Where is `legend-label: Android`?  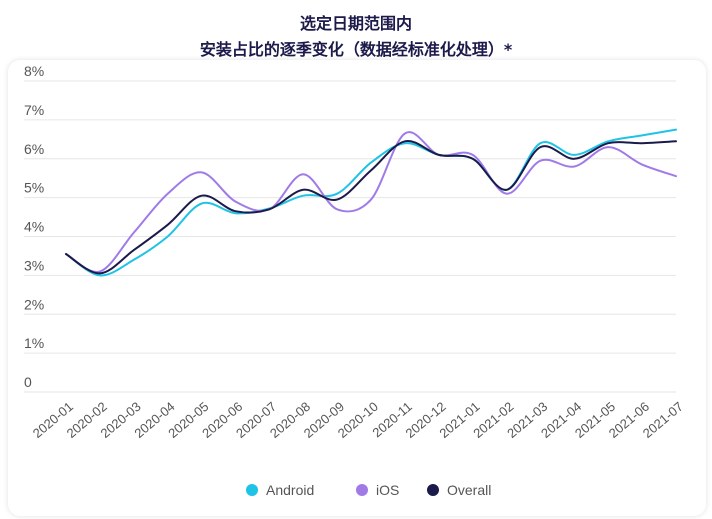
legend-label: Android is located at coordinates (290, 490).